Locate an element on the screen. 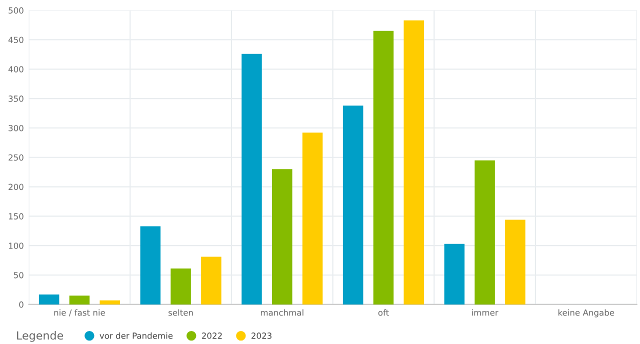 The height and width of the screenshot is (344, 640). y-tick-label: 500 is located at coordinates (16, 10).